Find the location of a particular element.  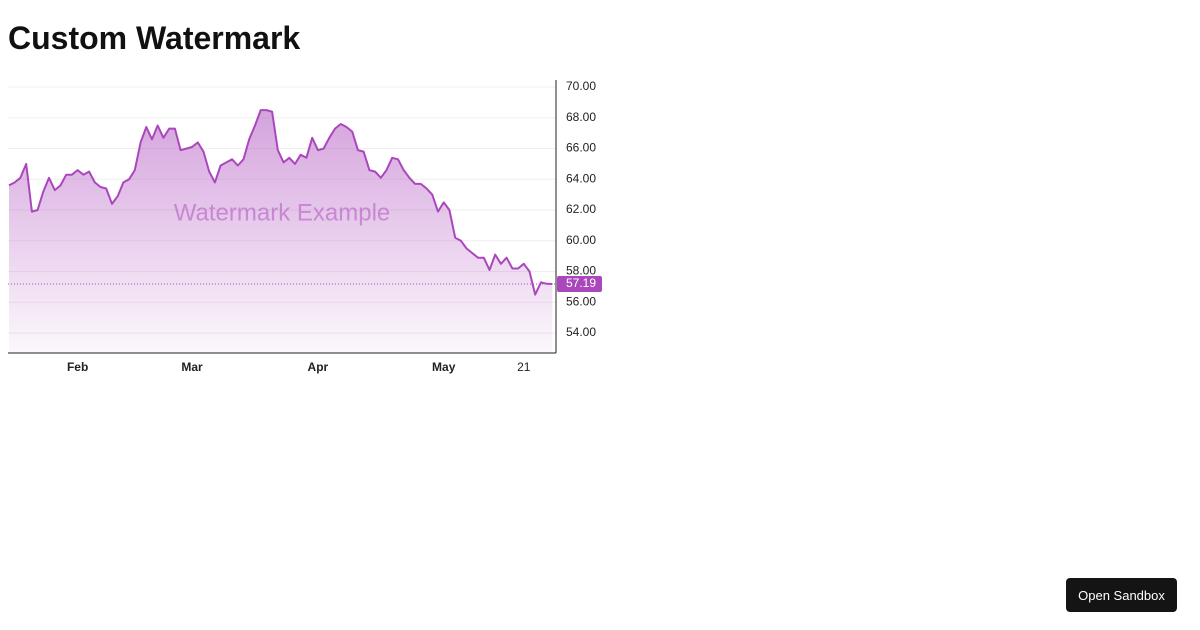

y-tick-label: 64.00 is located at coordinates (581, 178).